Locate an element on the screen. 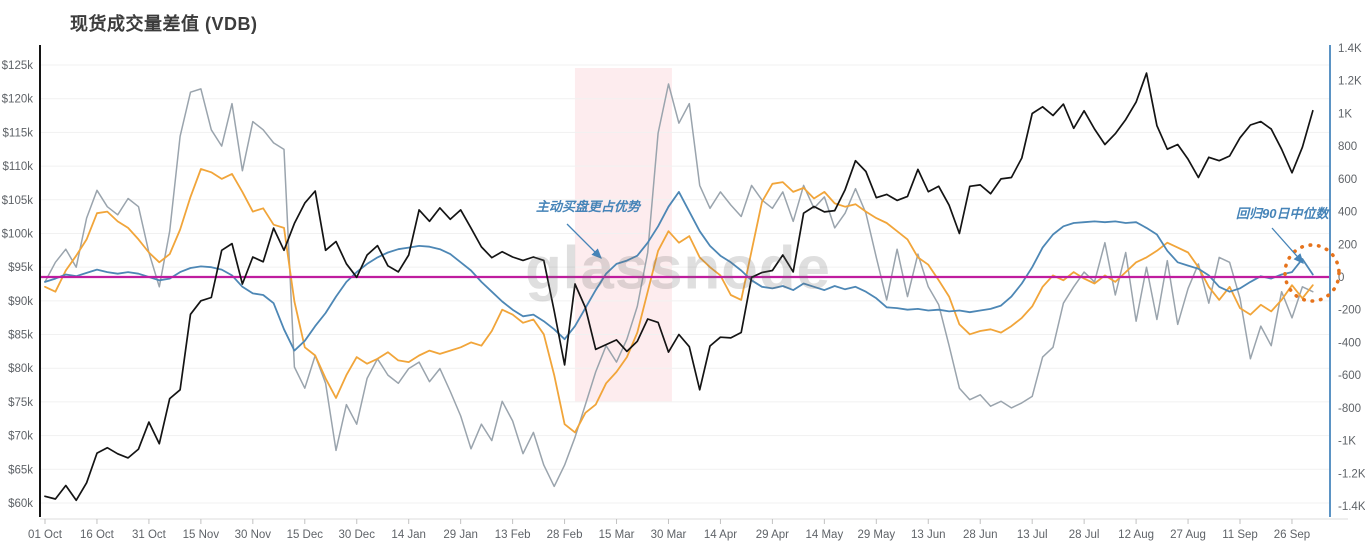  x-tick-label: 13 Feb is located at coordinates (513, 535).